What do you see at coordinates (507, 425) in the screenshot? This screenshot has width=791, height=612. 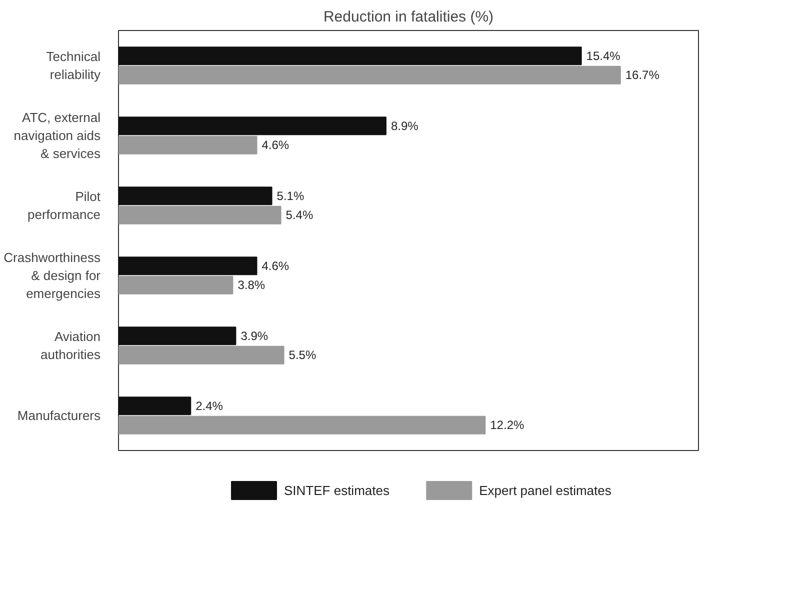 I see `data-label: 12.2%` at bounding box center [507, 425].